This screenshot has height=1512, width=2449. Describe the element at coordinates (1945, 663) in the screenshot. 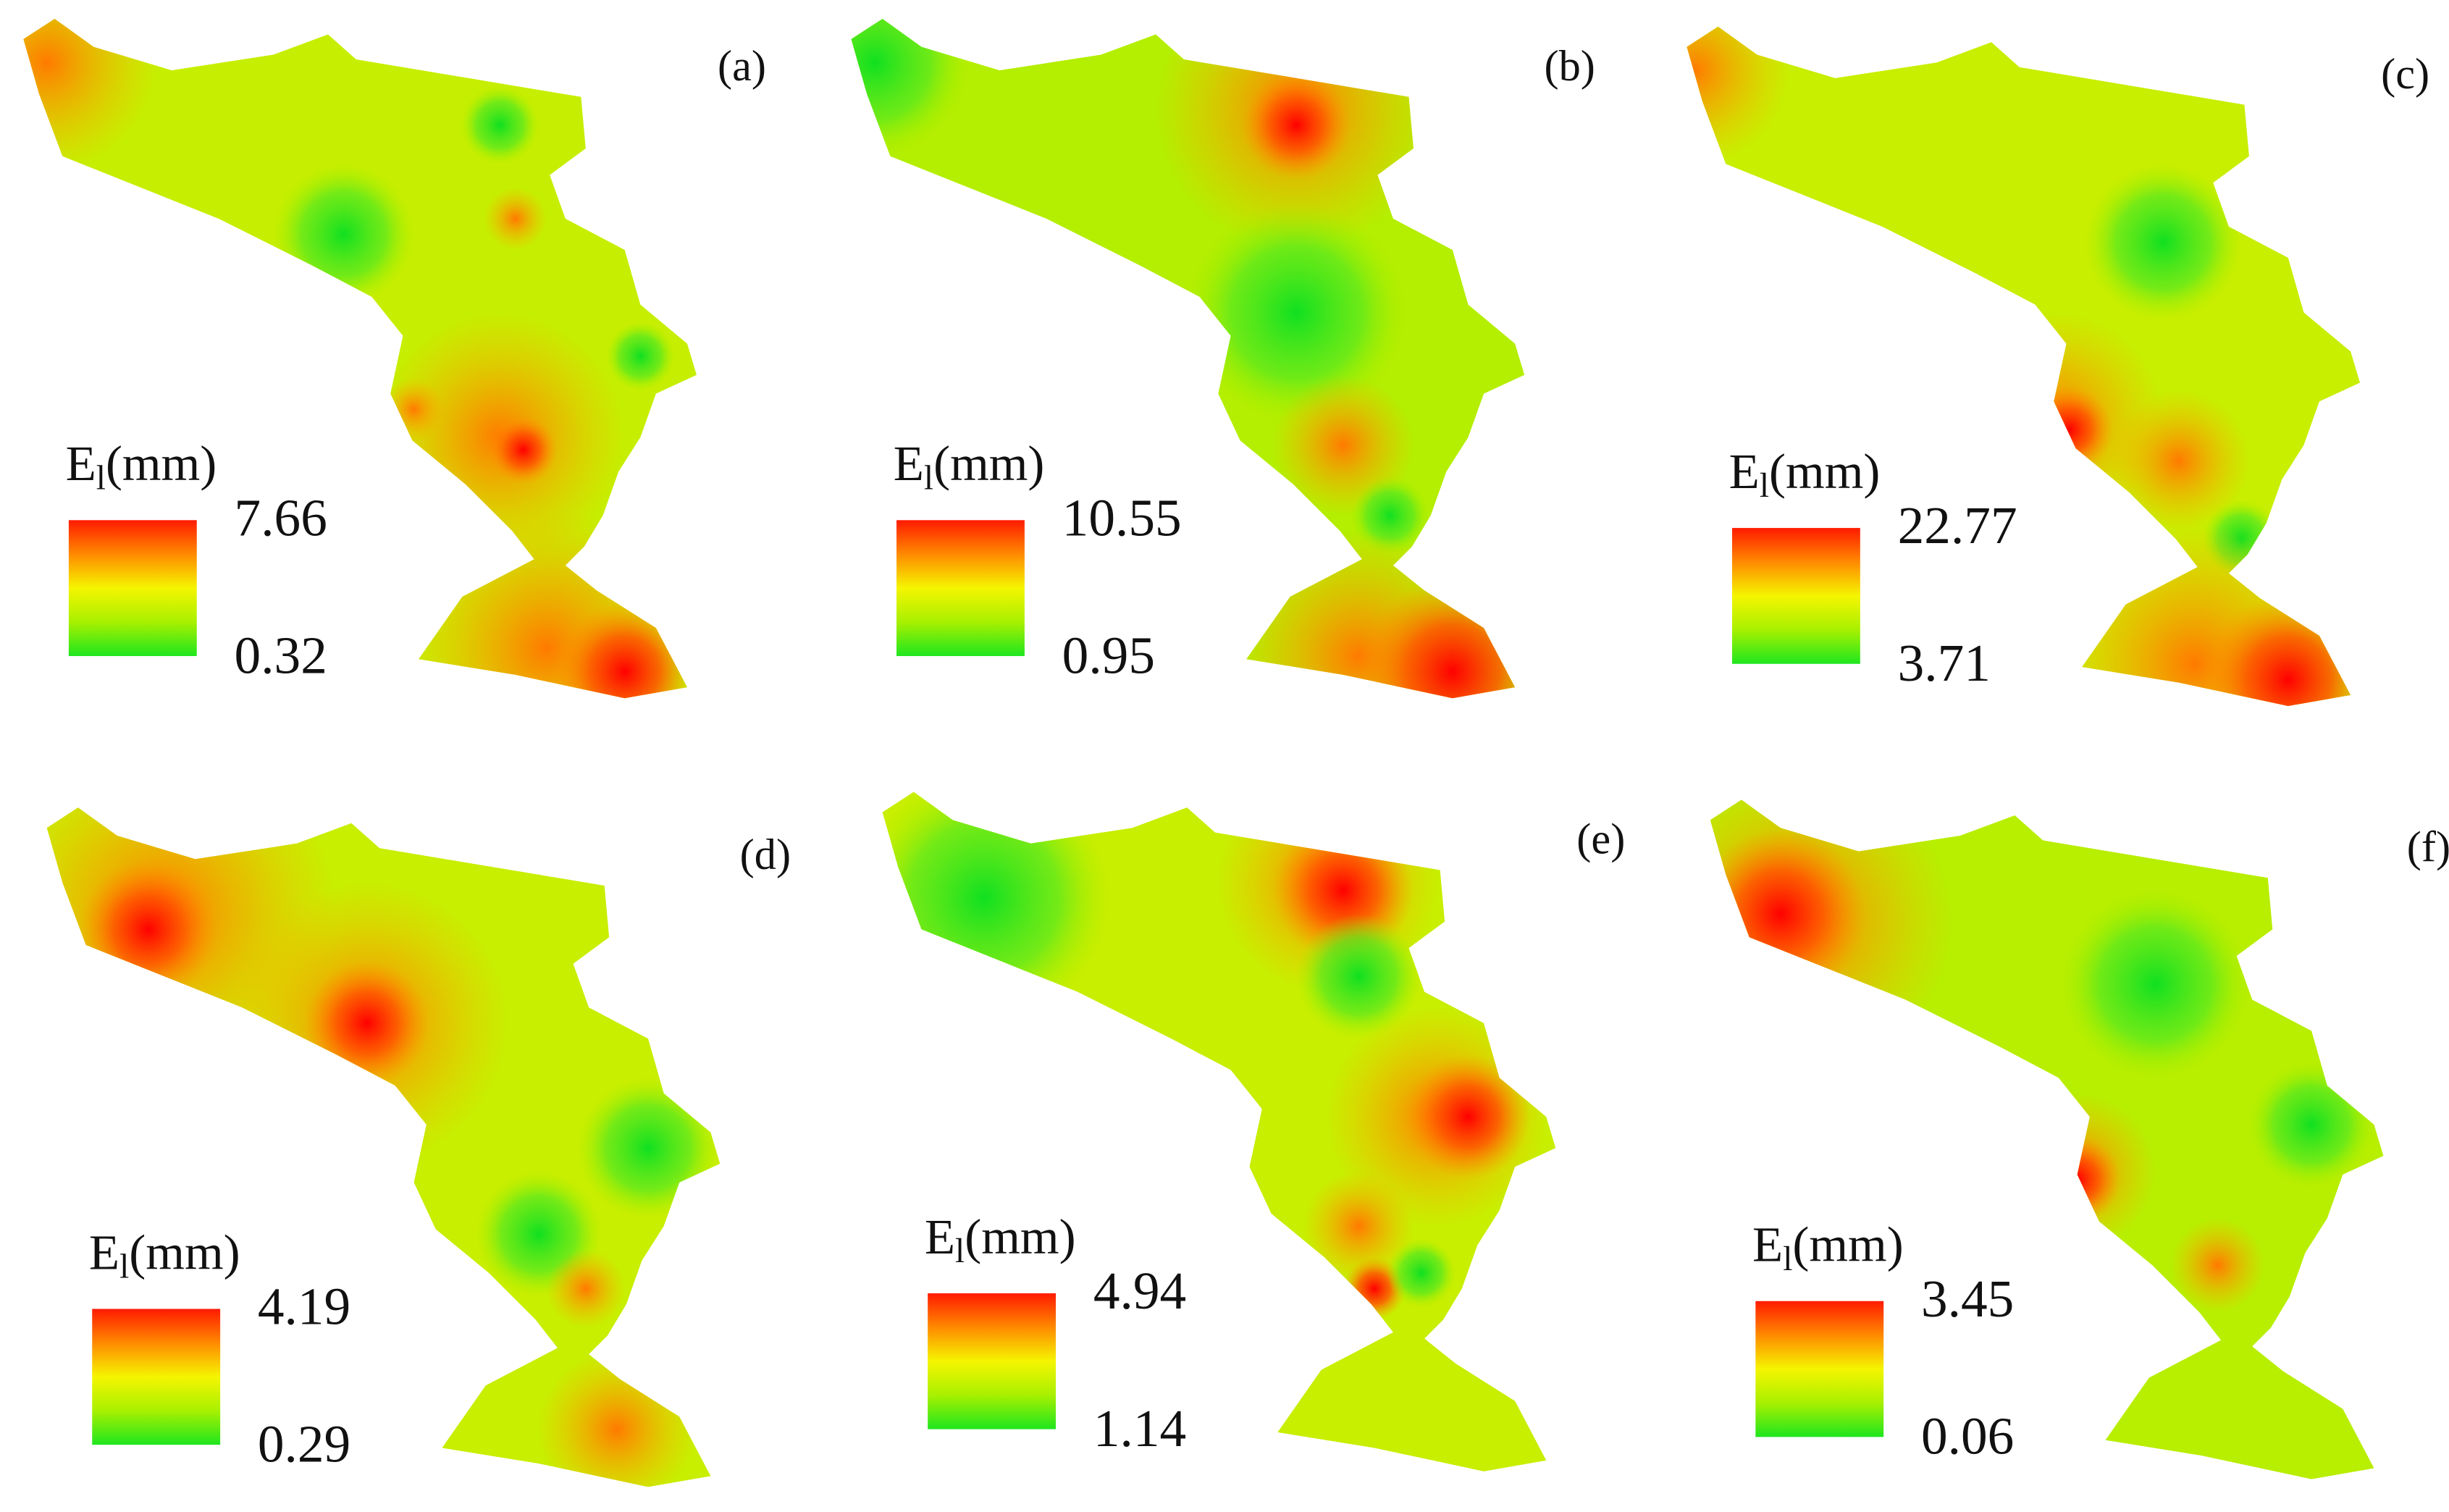

I see `legend-min: 3.71` at that location.